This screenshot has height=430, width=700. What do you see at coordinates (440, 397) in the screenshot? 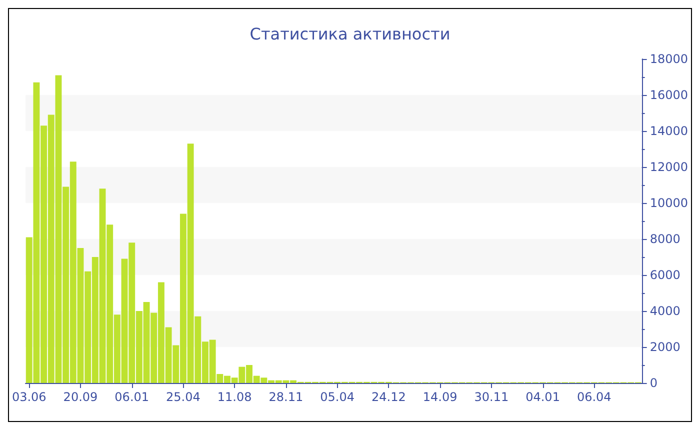
I see `x-tick-label: 14.09` at bounding box center [440, 397].